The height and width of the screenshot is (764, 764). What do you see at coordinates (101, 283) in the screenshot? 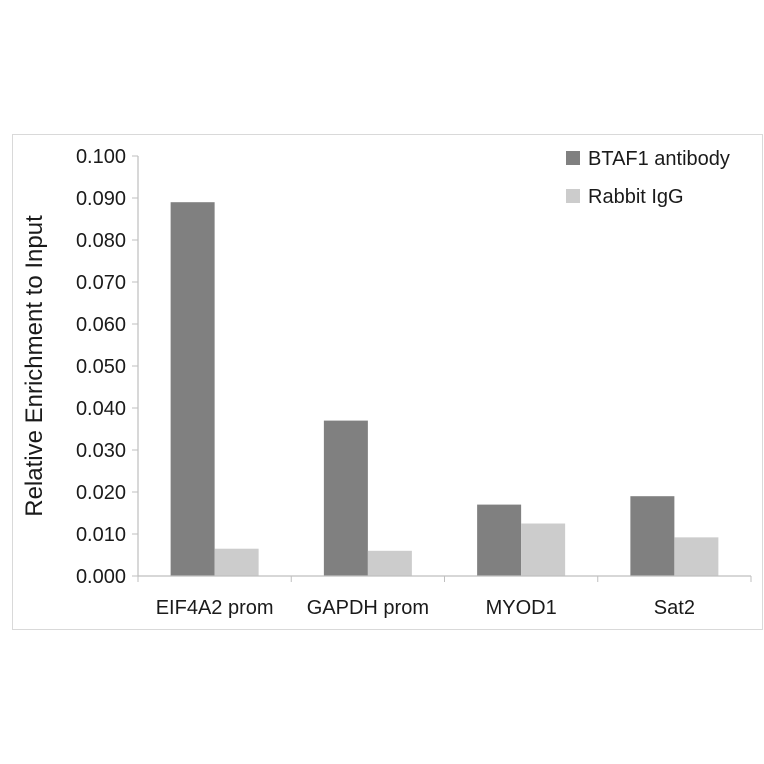
I see `y-tick-label: 0.070` at bounding box center [101, 283].